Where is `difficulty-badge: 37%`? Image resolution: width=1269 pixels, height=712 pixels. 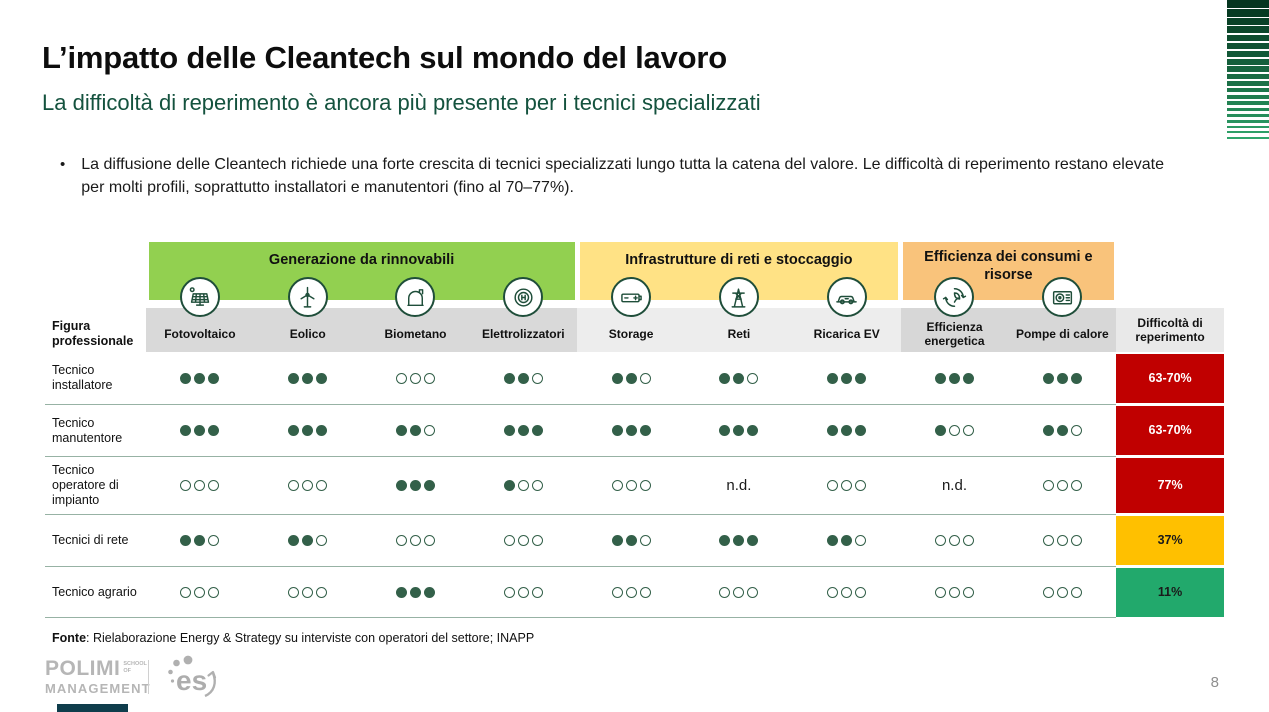
difficulty-badge: 37% is located at coordinates (1170, 540).